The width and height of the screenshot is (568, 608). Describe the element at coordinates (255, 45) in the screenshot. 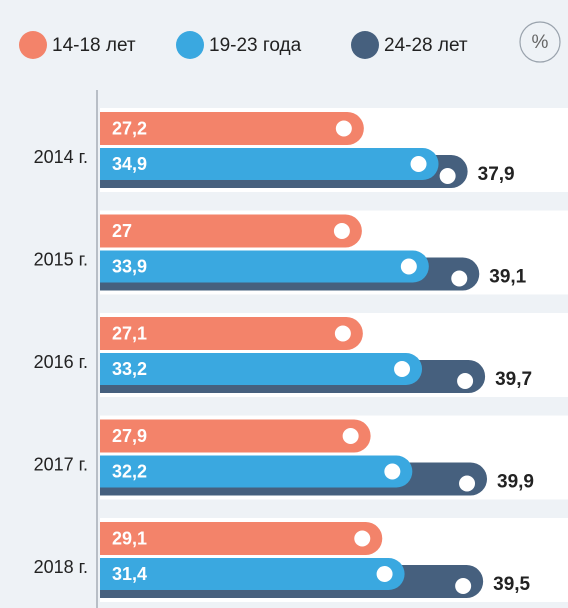

I see `legend-label: 19-23 года` at that location.